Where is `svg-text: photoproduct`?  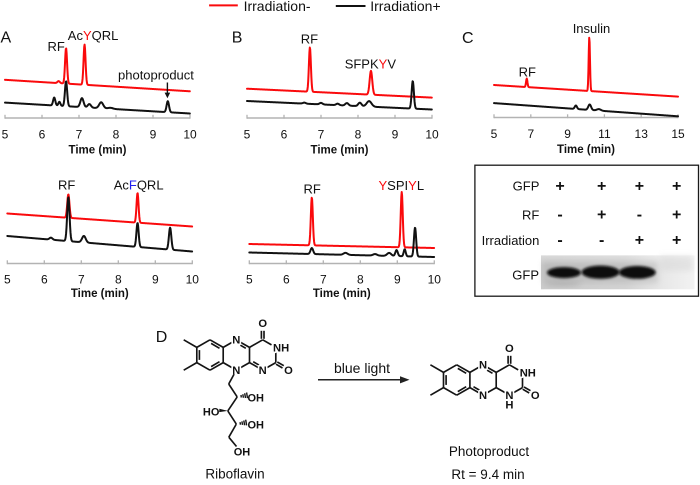
svg-text: photoproduct is located at coordinates (156, 75).